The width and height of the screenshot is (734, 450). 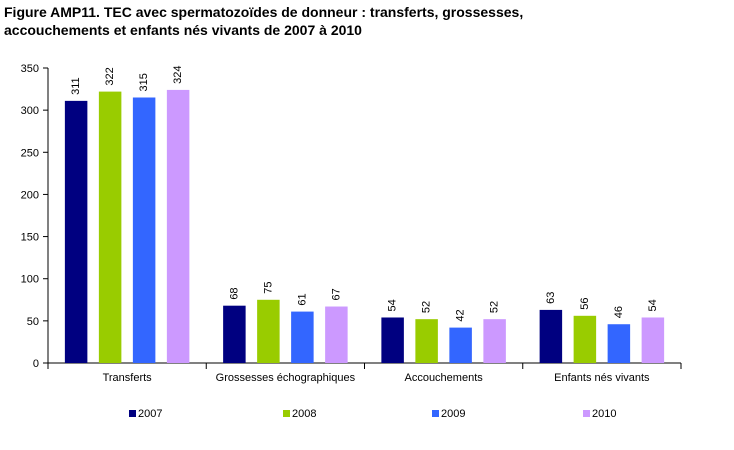 I want to click on legend-label: 2007, so click(x=150, y=414).